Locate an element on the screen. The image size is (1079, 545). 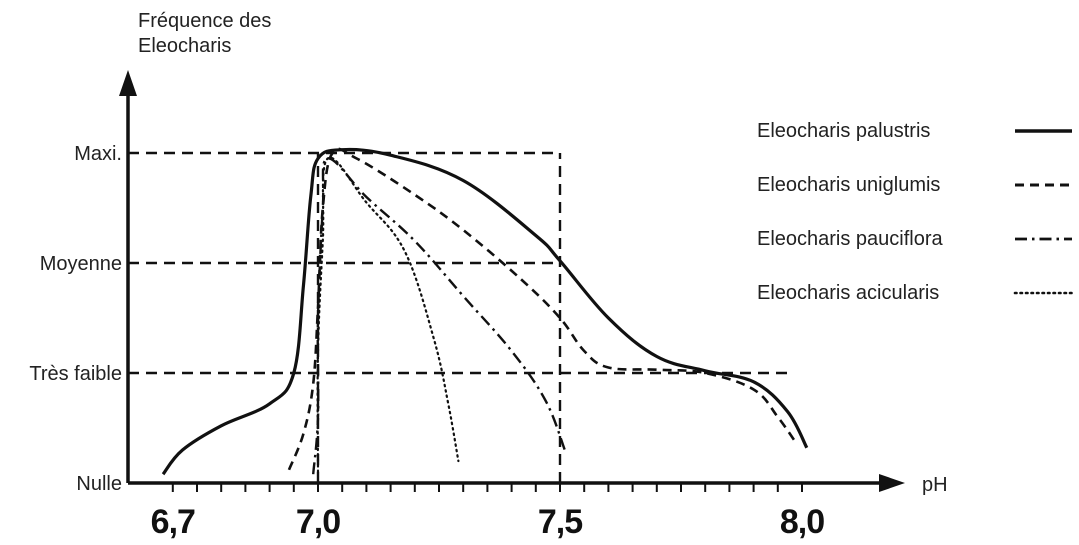
x-axis-label: pH is located at coordinates (935, 485).